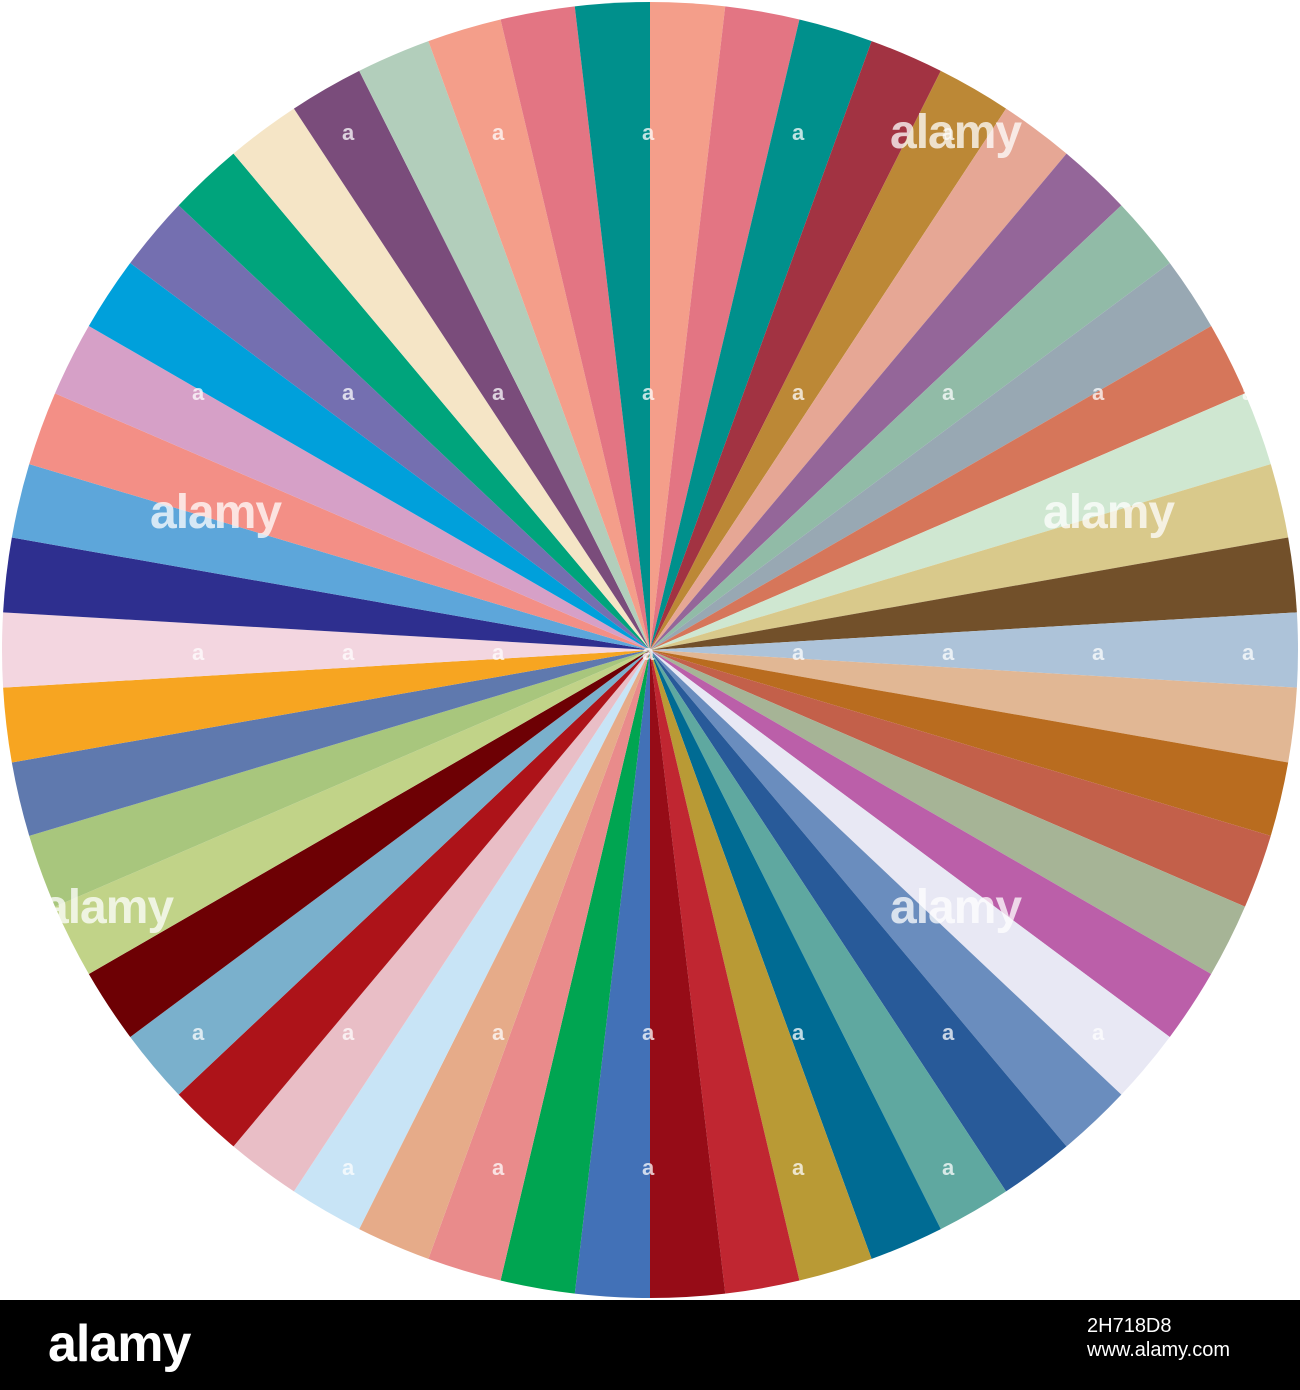 This screenshot has width=1300, height=1390. Describe the element at coordinates (1158, 1338) in the screenshot. I see `footer-image-info: 2H718D8 www.alamy.com` at that location.